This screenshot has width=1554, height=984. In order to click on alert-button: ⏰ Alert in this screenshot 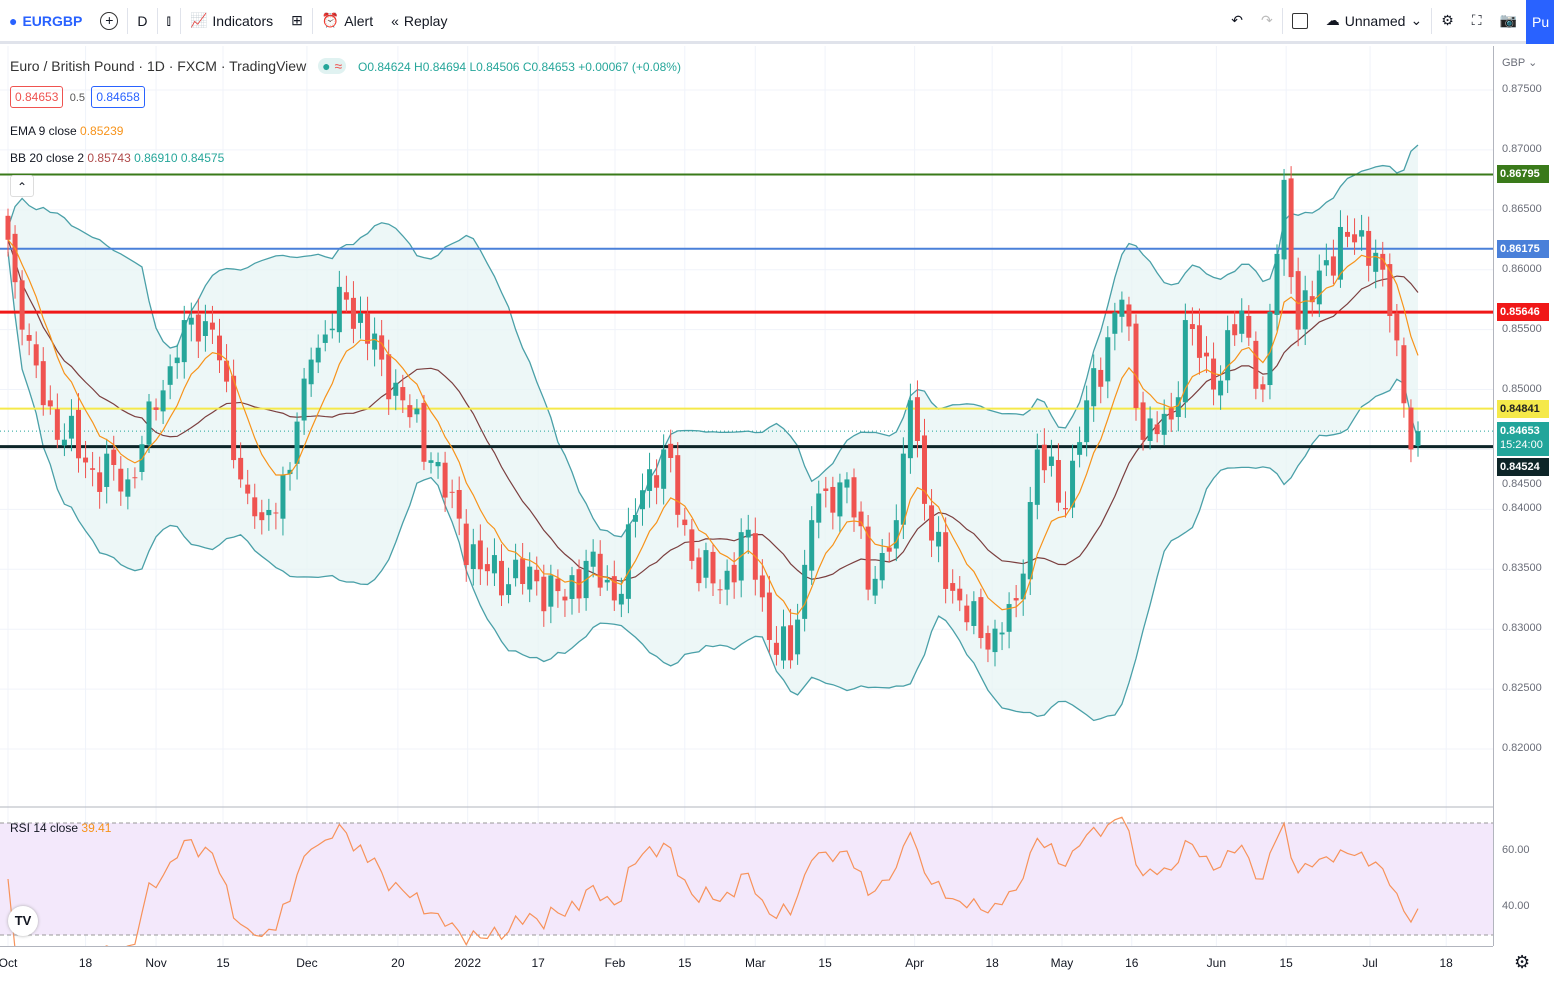, I will do `click(347, 20)`.